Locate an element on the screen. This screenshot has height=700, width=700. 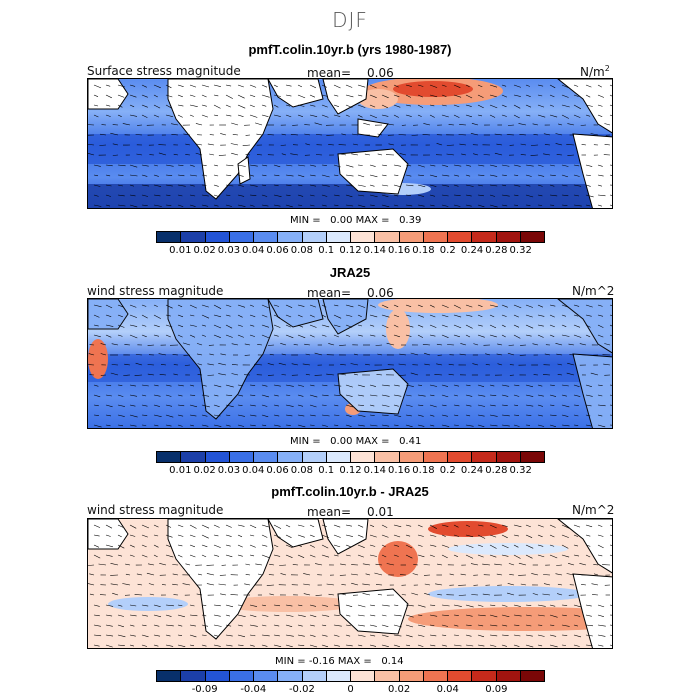
panel-1-map-svg is located at coordinates (350, 143).